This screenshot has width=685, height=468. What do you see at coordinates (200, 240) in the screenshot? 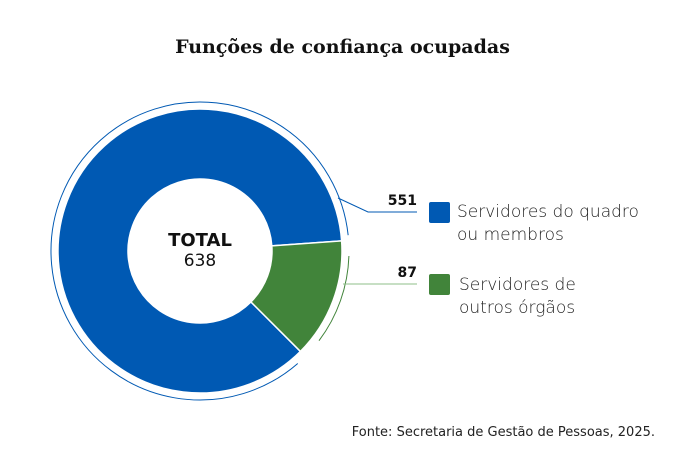
I see `total-title: TOTAL` at bounding box center [200, 240].